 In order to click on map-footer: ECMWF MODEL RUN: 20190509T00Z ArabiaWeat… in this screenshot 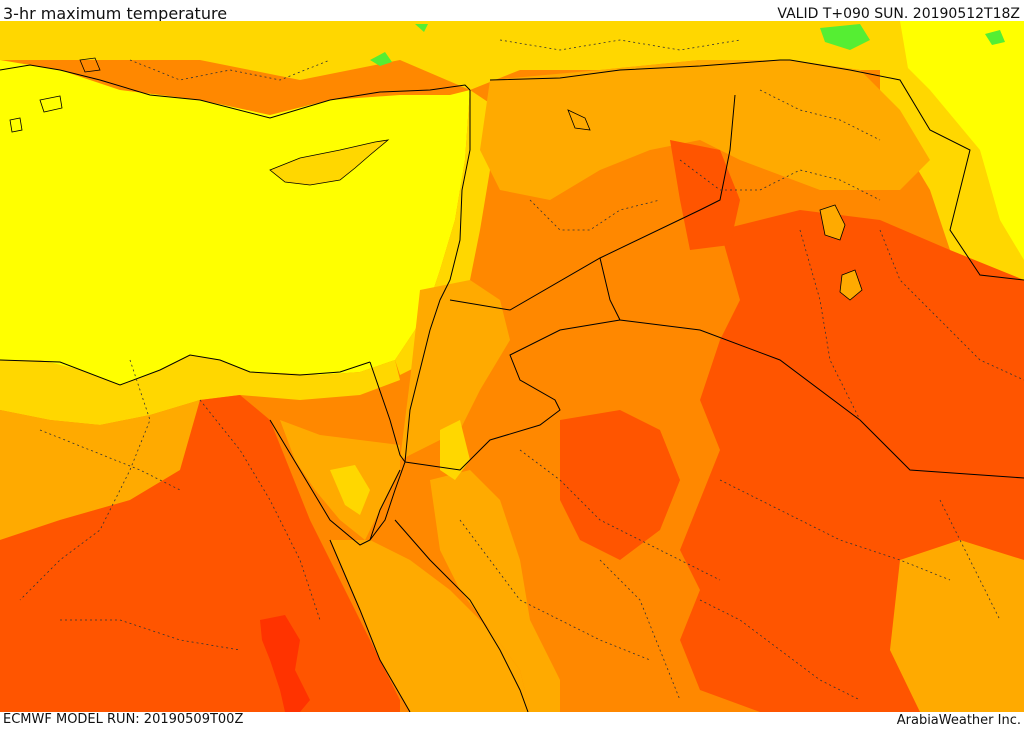, I will do `click(512, 720)`.